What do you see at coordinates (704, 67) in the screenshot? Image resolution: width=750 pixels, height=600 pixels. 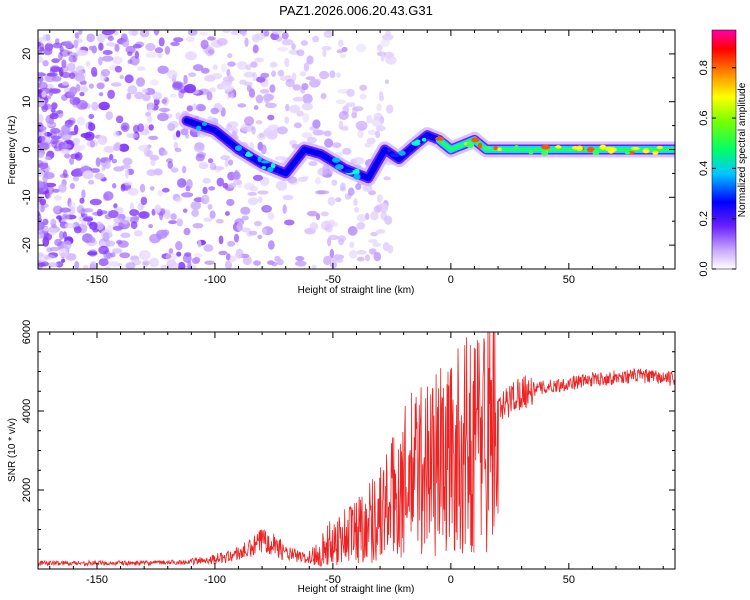 I see `colorbar-tick-label: 0.8` at bounding box center [704, 67].